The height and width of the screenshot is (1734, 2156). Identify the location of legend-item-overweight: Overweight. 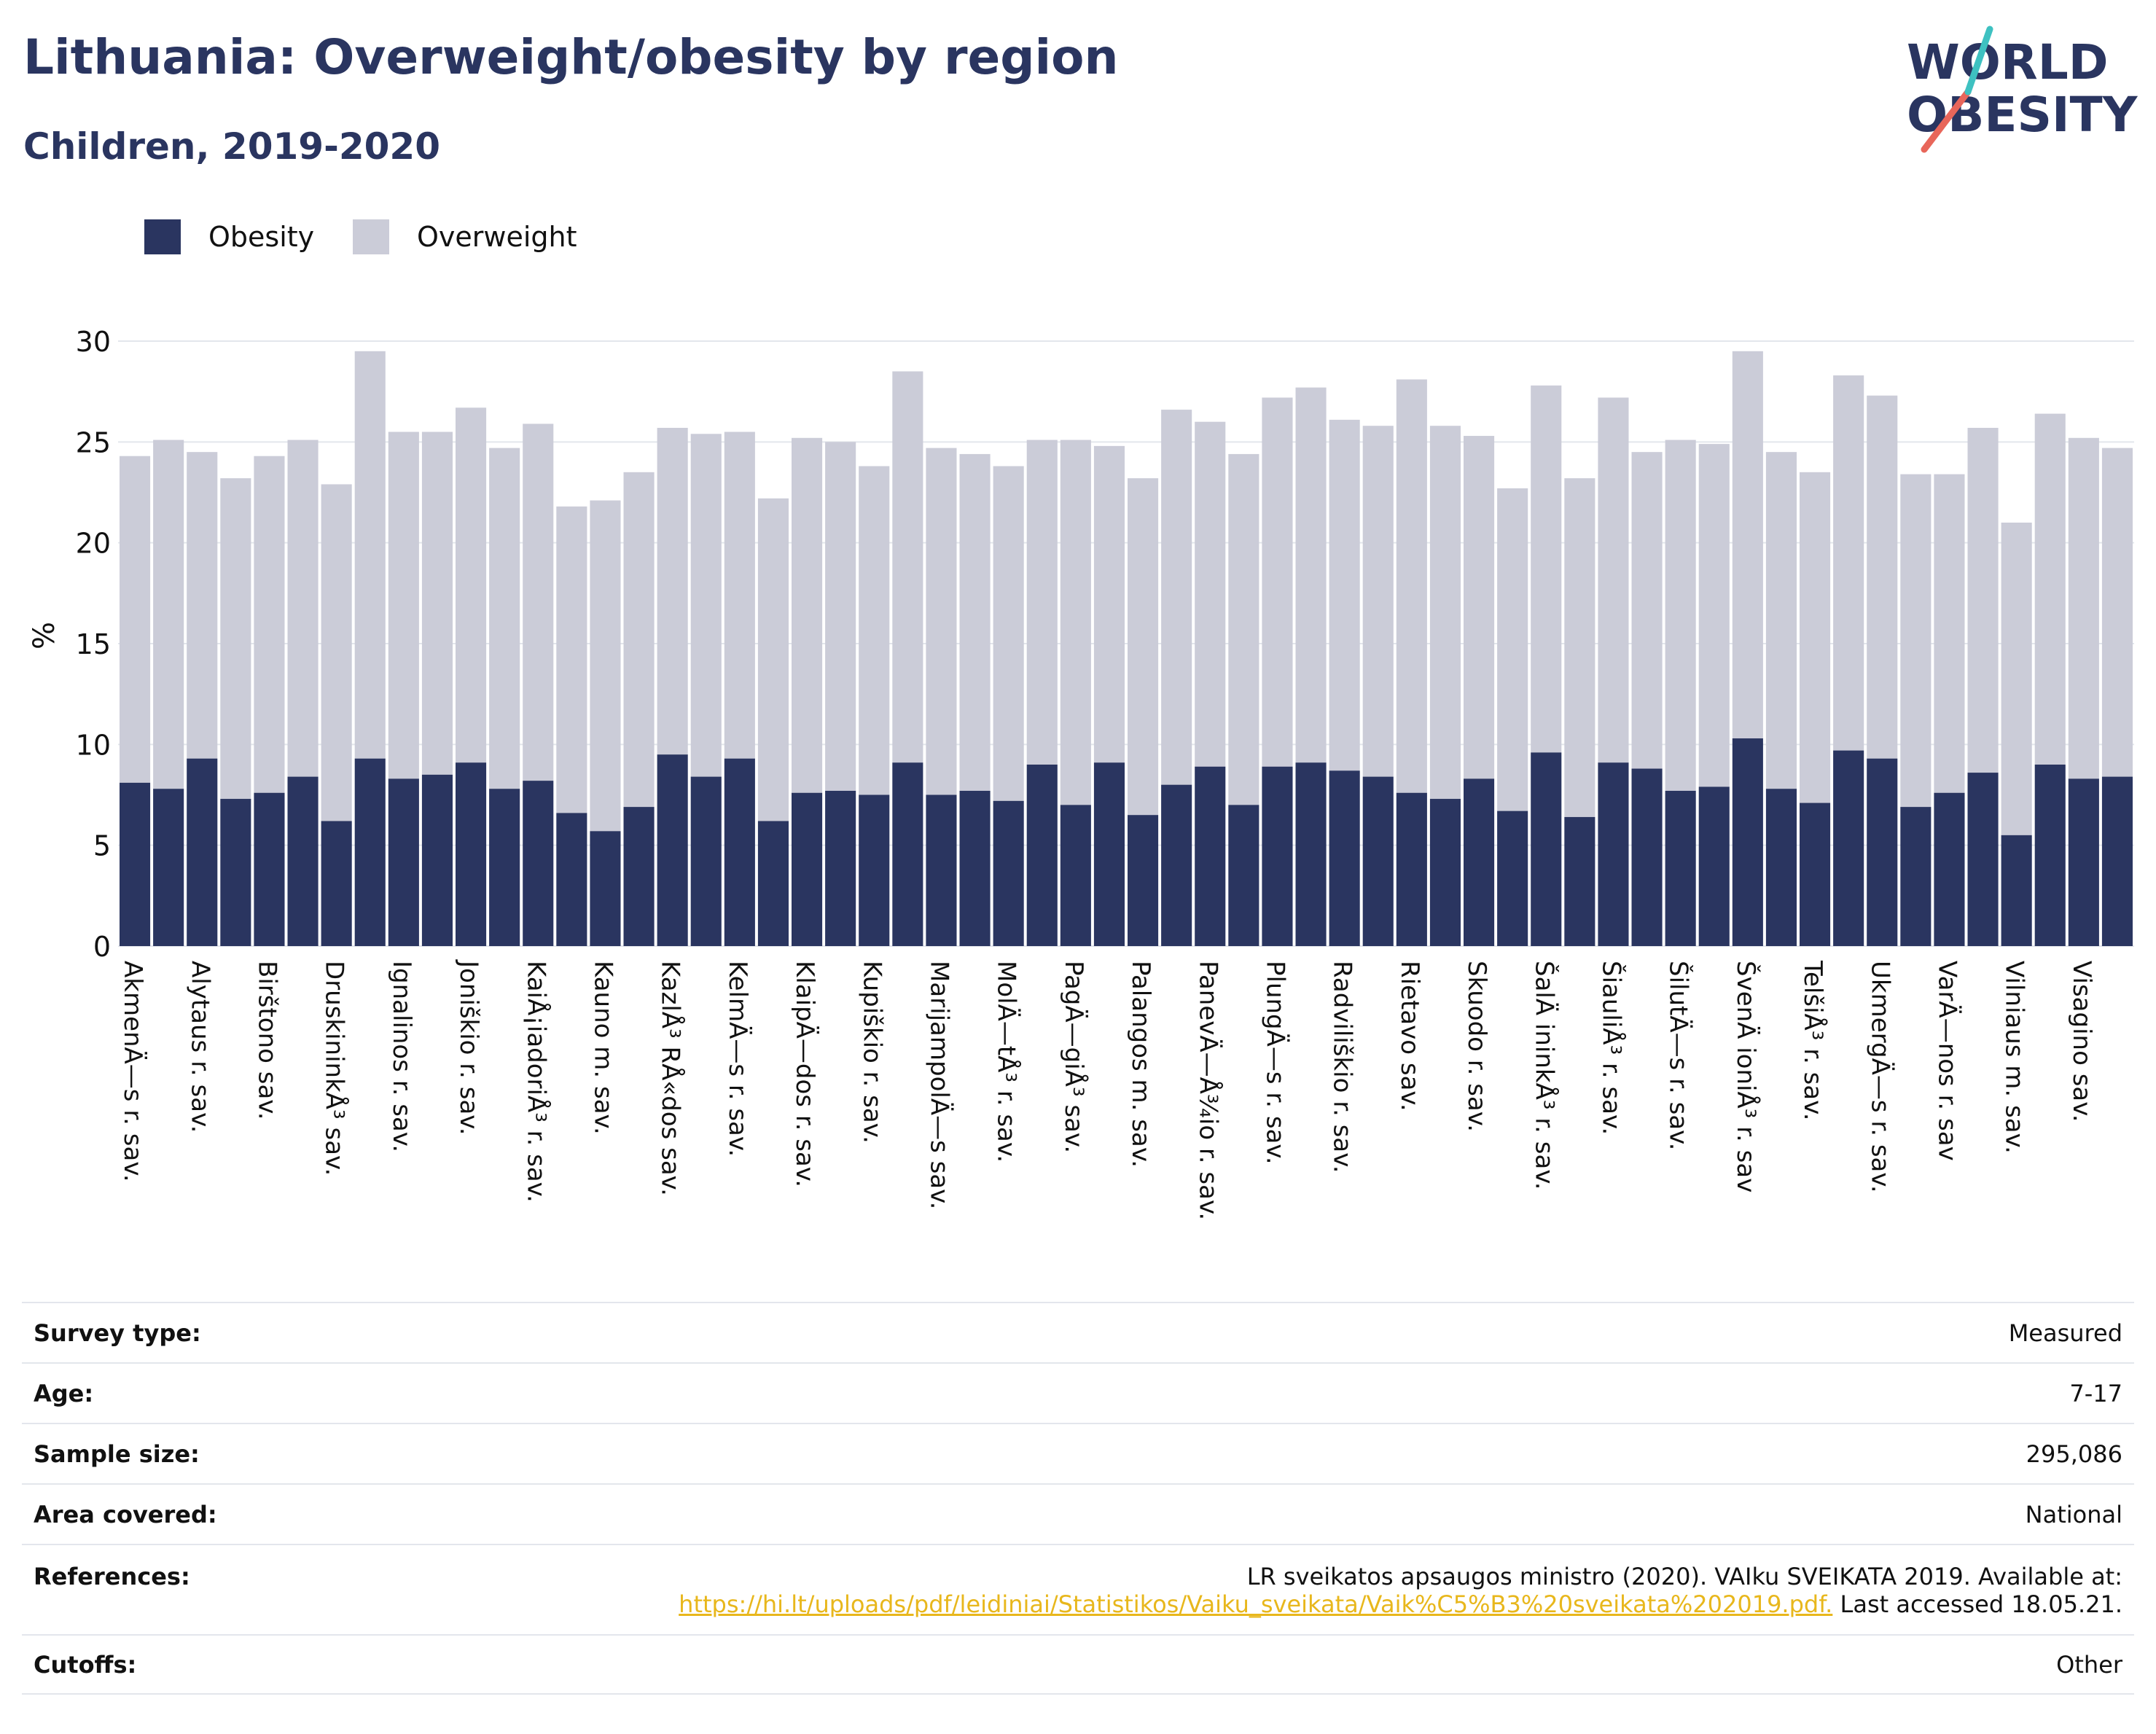
(465, 237).